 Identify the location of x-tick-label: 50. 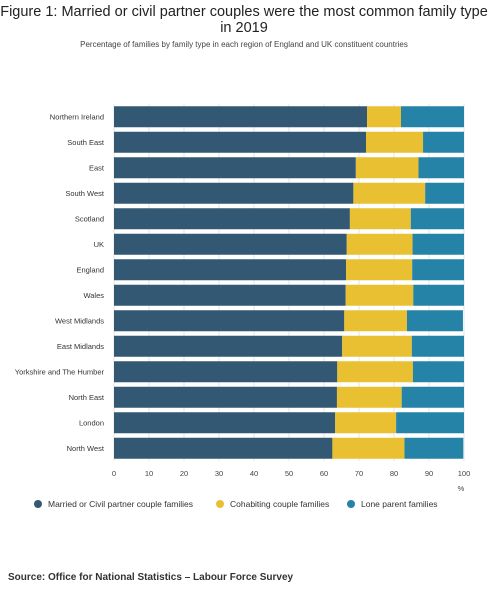
(289, 473).